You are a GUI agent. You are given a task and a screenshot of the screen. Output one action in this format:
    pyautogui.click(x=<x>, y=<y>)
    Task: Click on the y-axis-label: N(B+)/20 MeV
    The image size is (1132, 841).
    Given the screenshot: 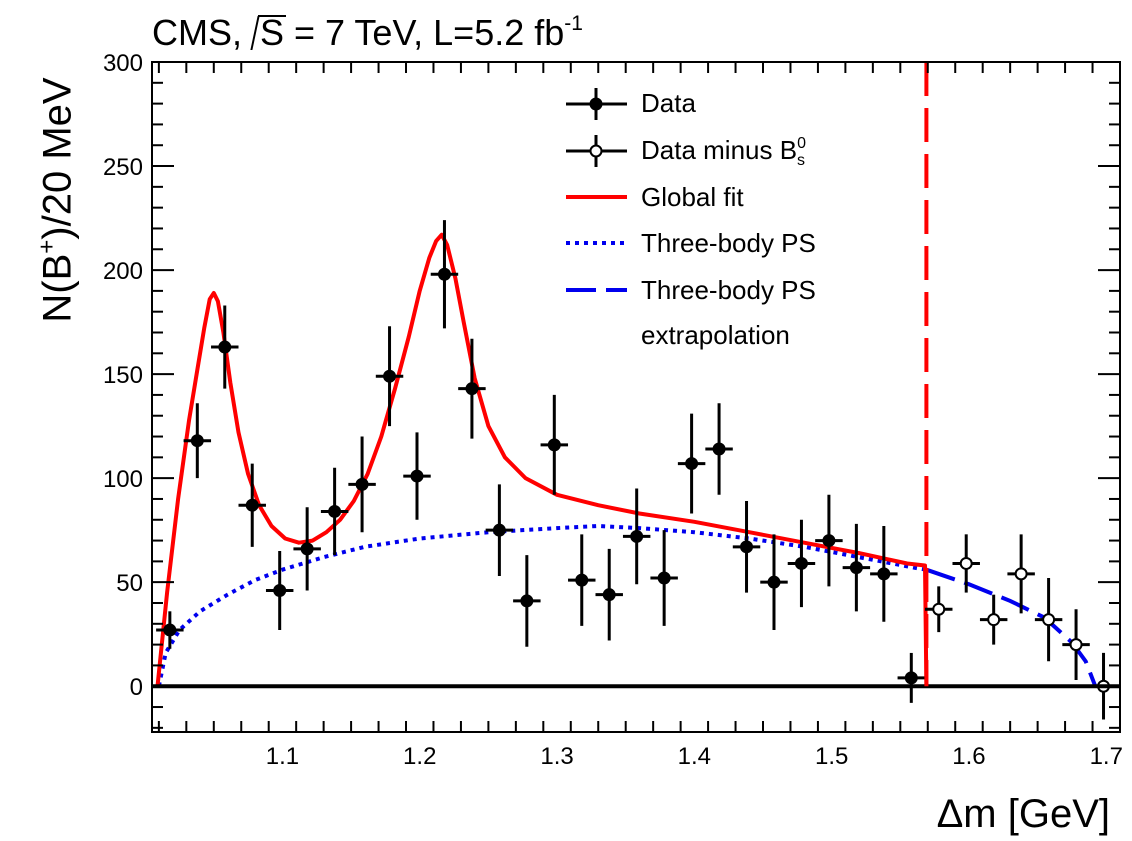 What is the action you would take?
    pyautogui.click(x=56, y=200)
    